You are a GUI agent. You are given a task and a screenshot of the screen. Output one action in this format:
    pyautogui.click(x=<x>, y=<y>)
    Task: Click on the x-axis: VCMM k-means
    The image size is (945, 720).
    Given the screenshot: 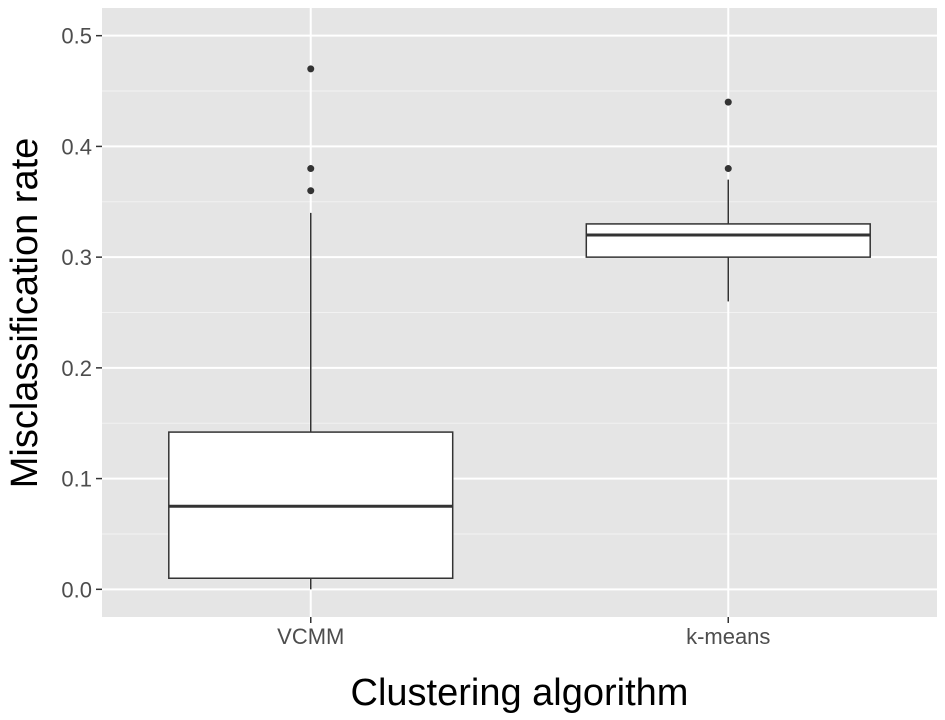 What is the action you would take?
    pyautogui.click(x=523, y=633)
    